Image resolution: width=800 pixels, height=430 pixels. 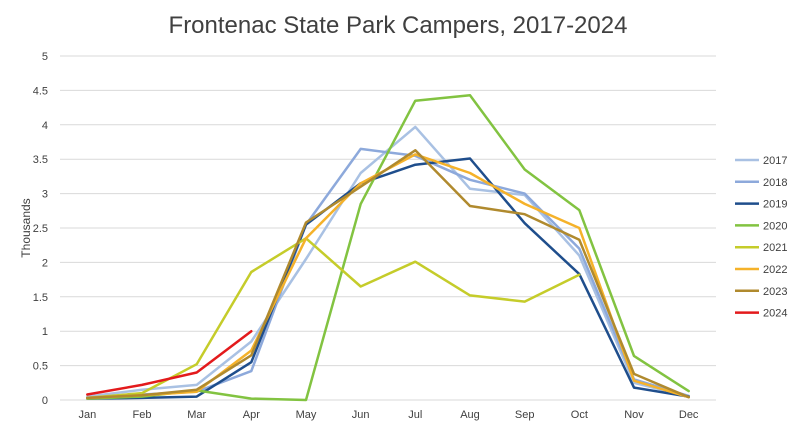 What do you see at coordinates (251, 415) in the screenshot?
I see `x-tick-label: Apr` at bounding box center [251, 415].